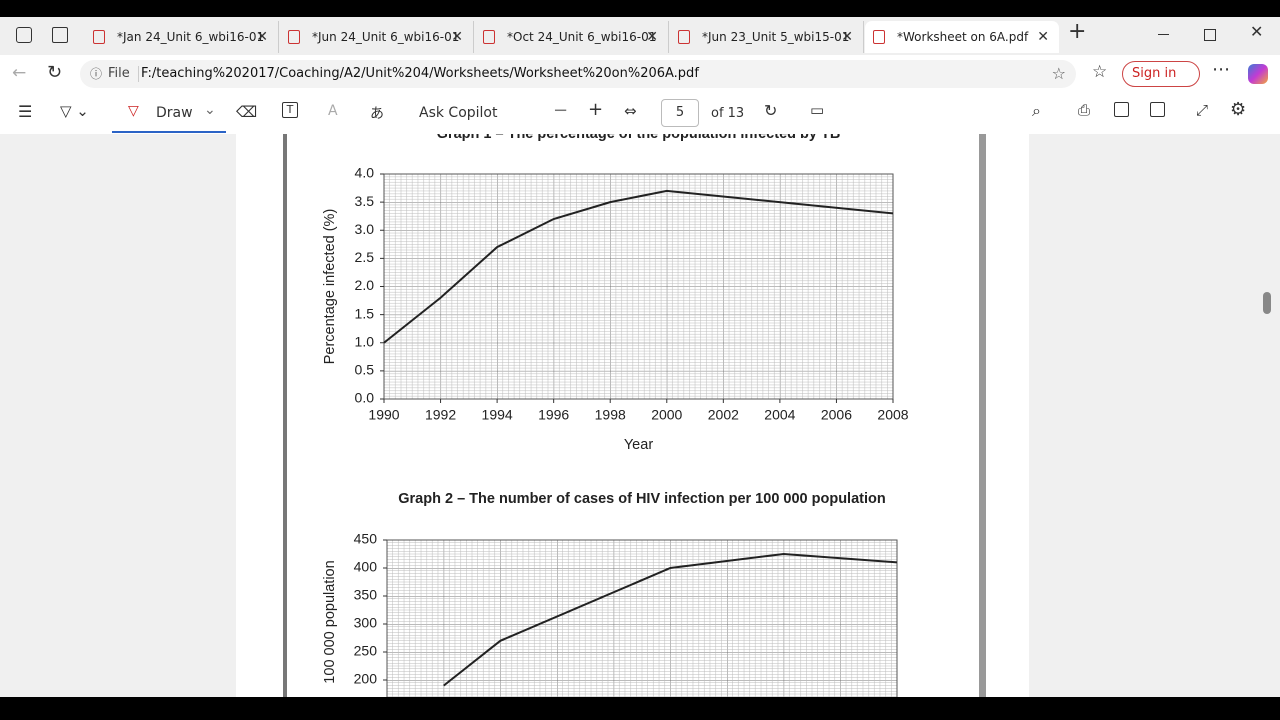  Describe the element at coordinates (210, 110) in the screenshot. I see `draw-dropdown: ⌄` at that location.